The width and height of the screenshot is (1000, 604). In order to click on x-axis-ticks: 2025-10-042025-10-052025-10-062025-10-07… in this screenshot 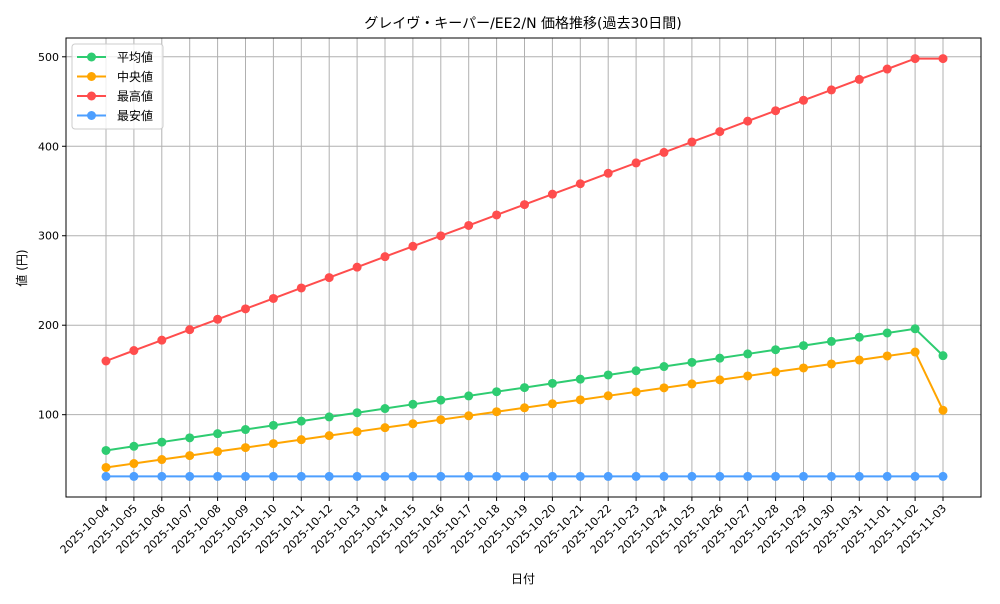, I will do `click(503, 526)`.